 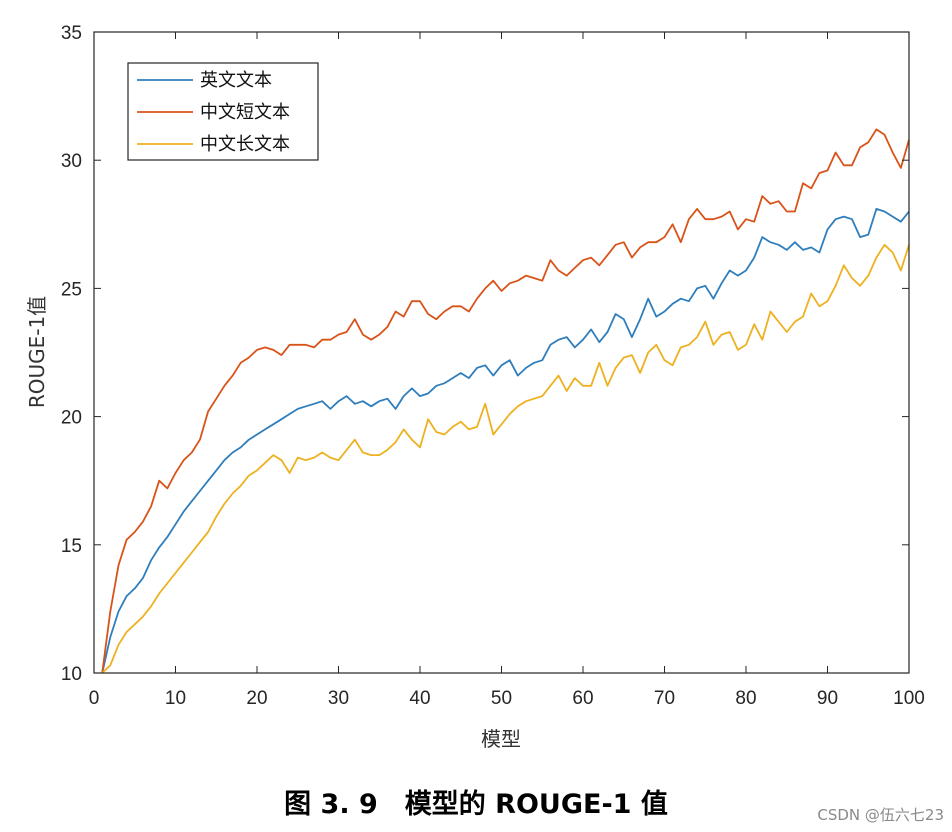 What do you see at coordinates (94, 698) in the screenshot?
I see `x-tick-label: 0` at bounding box center [94, 698].